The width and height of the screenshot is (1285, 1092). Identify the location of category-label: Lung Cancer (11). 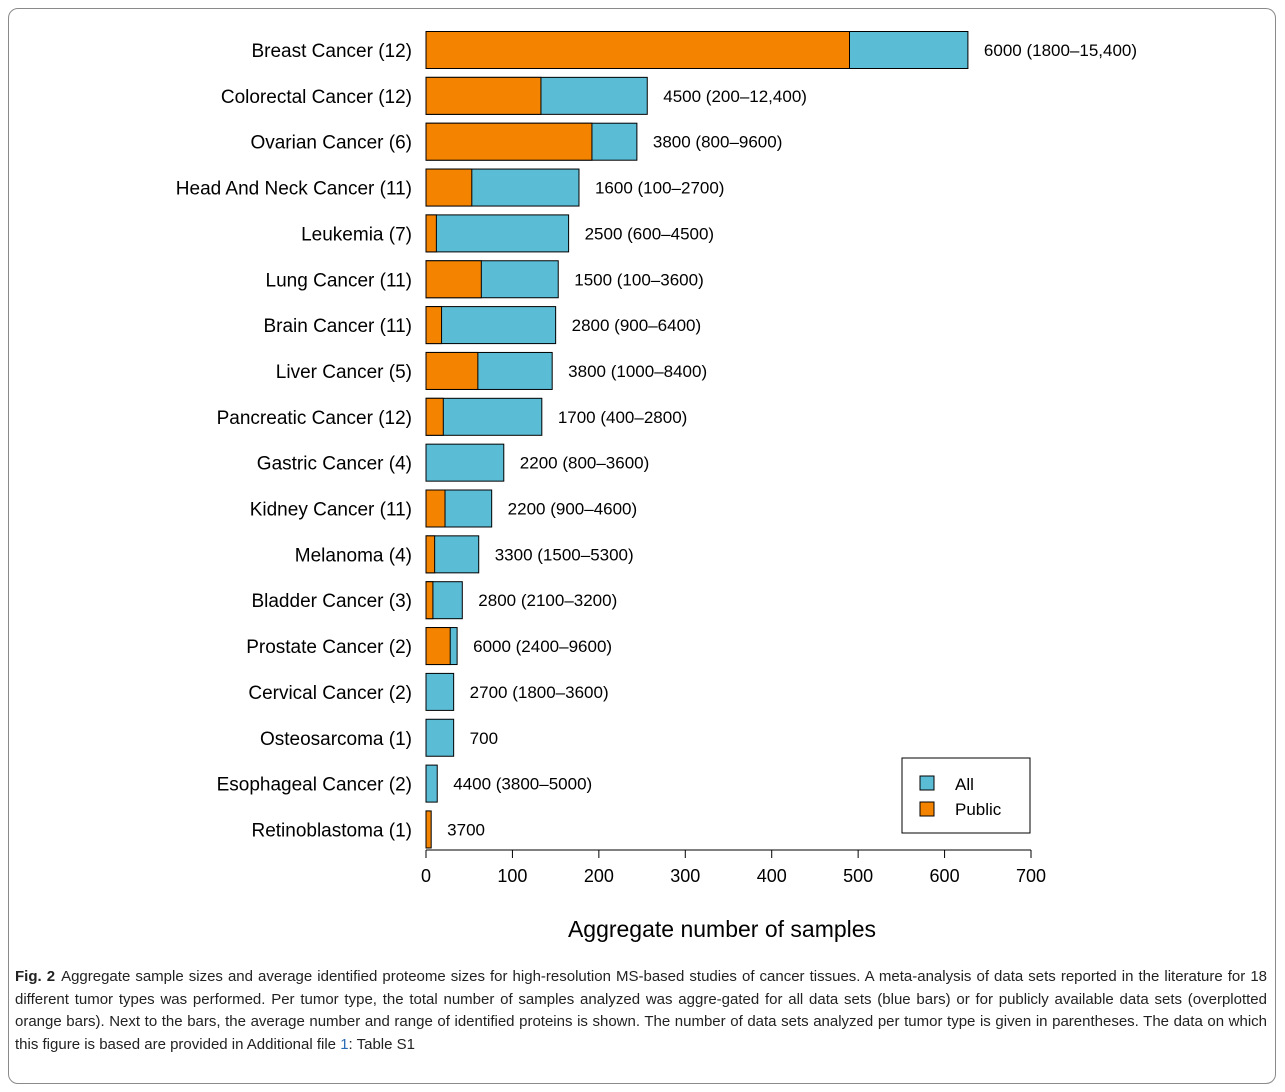
(339, 280).